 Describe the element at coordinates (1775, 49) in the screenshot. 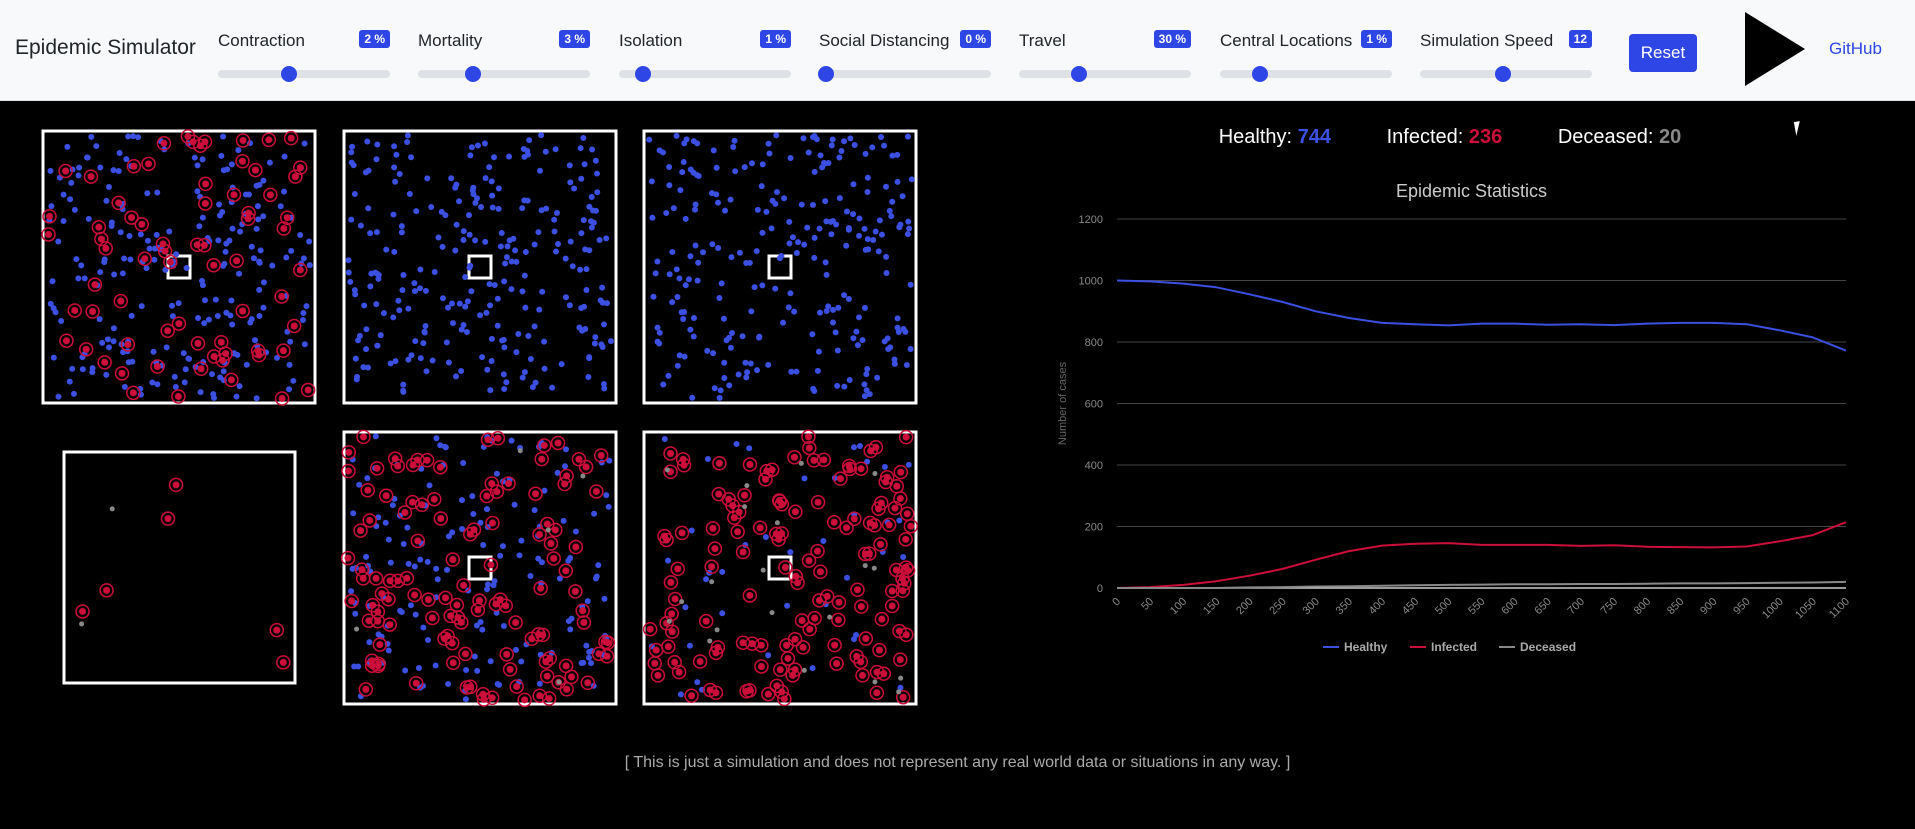

I see `play-icon` at that location.